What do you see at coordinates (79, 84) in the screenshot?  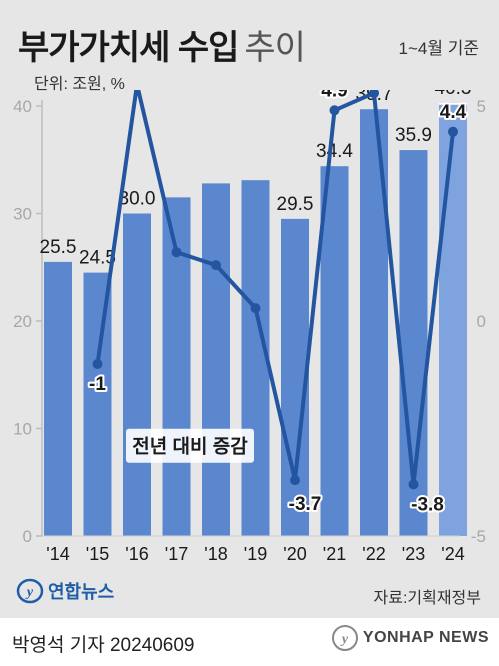 I see `unit-label: 단위: 조원, %` at bounding box center [79, 84].